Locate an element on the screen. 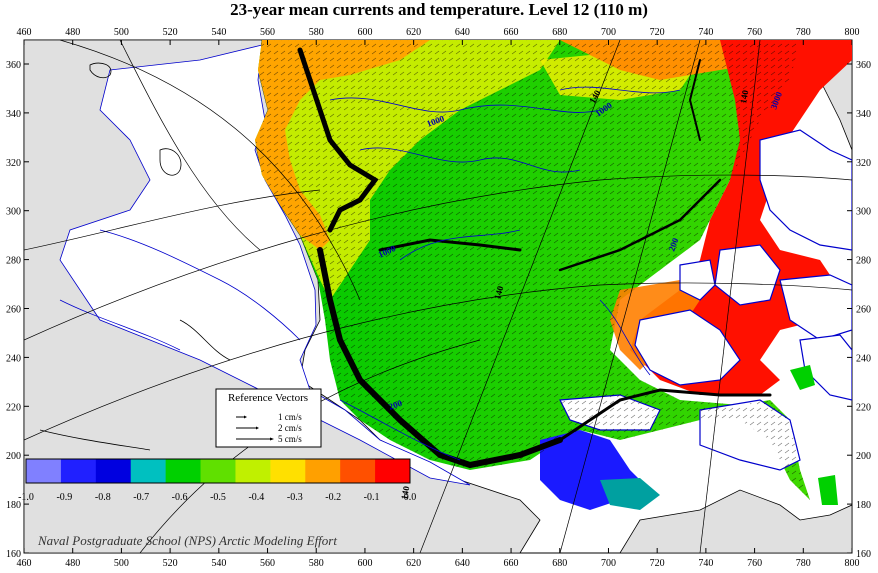 This screenshot has width=878, height=573. x-tick-label-top: 500 is located at coordinates (121, 32).